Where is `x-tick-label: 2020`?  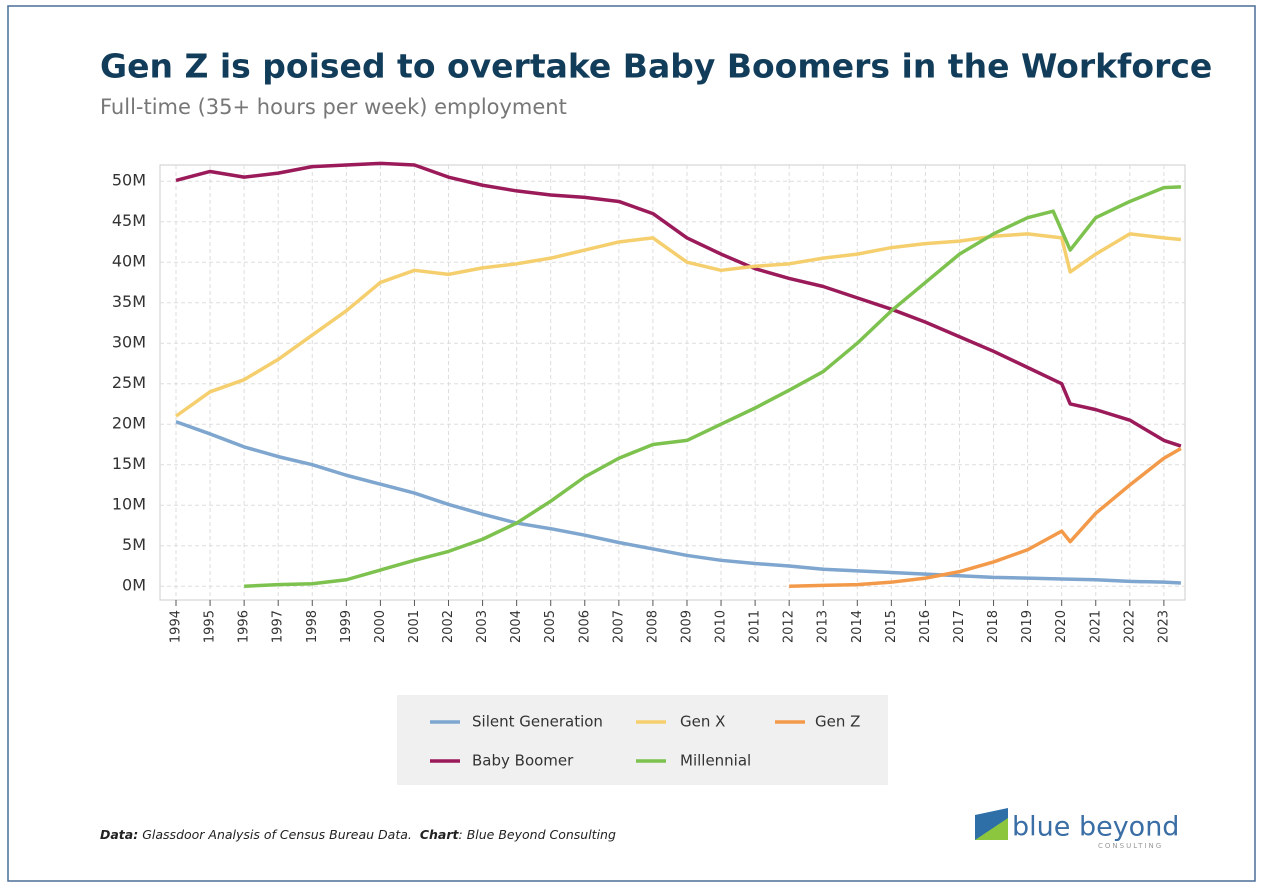 x-tick-label: 2020 is located at coordinates (1061, 626).